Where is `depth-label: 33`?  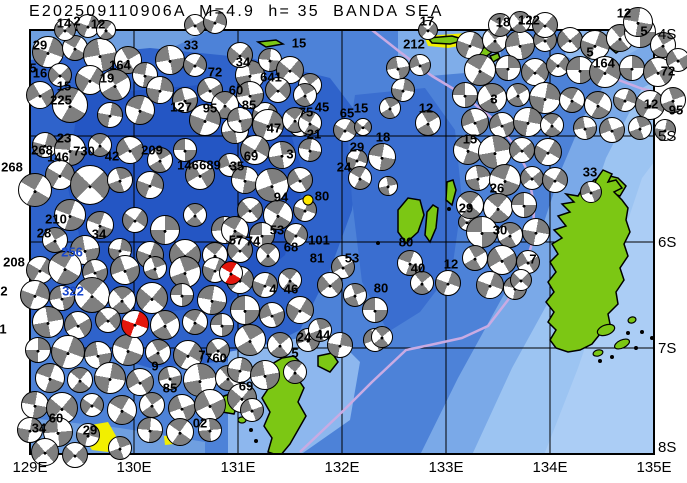
depth-label: 33 is located at coordinates (590, 172).